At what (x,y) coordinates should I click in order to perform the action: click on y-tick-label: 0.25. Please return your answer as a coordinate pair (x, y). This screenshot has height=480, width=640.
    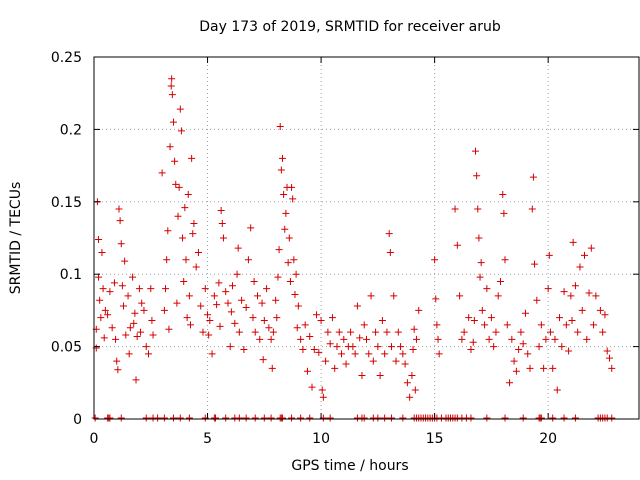
    Looking at the image, I should click on (66, 58).